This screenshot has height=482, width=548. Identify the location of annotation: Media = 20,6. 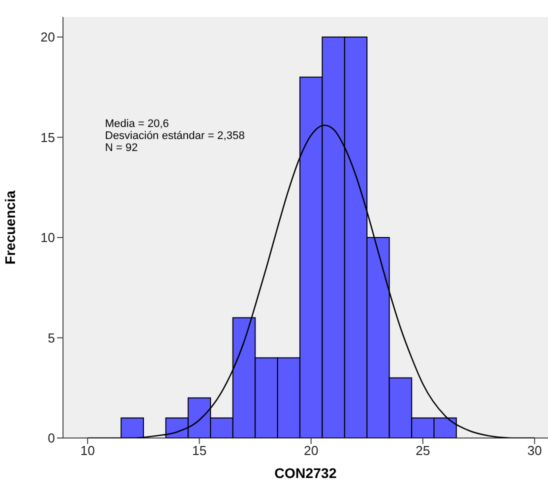
(137, 124).